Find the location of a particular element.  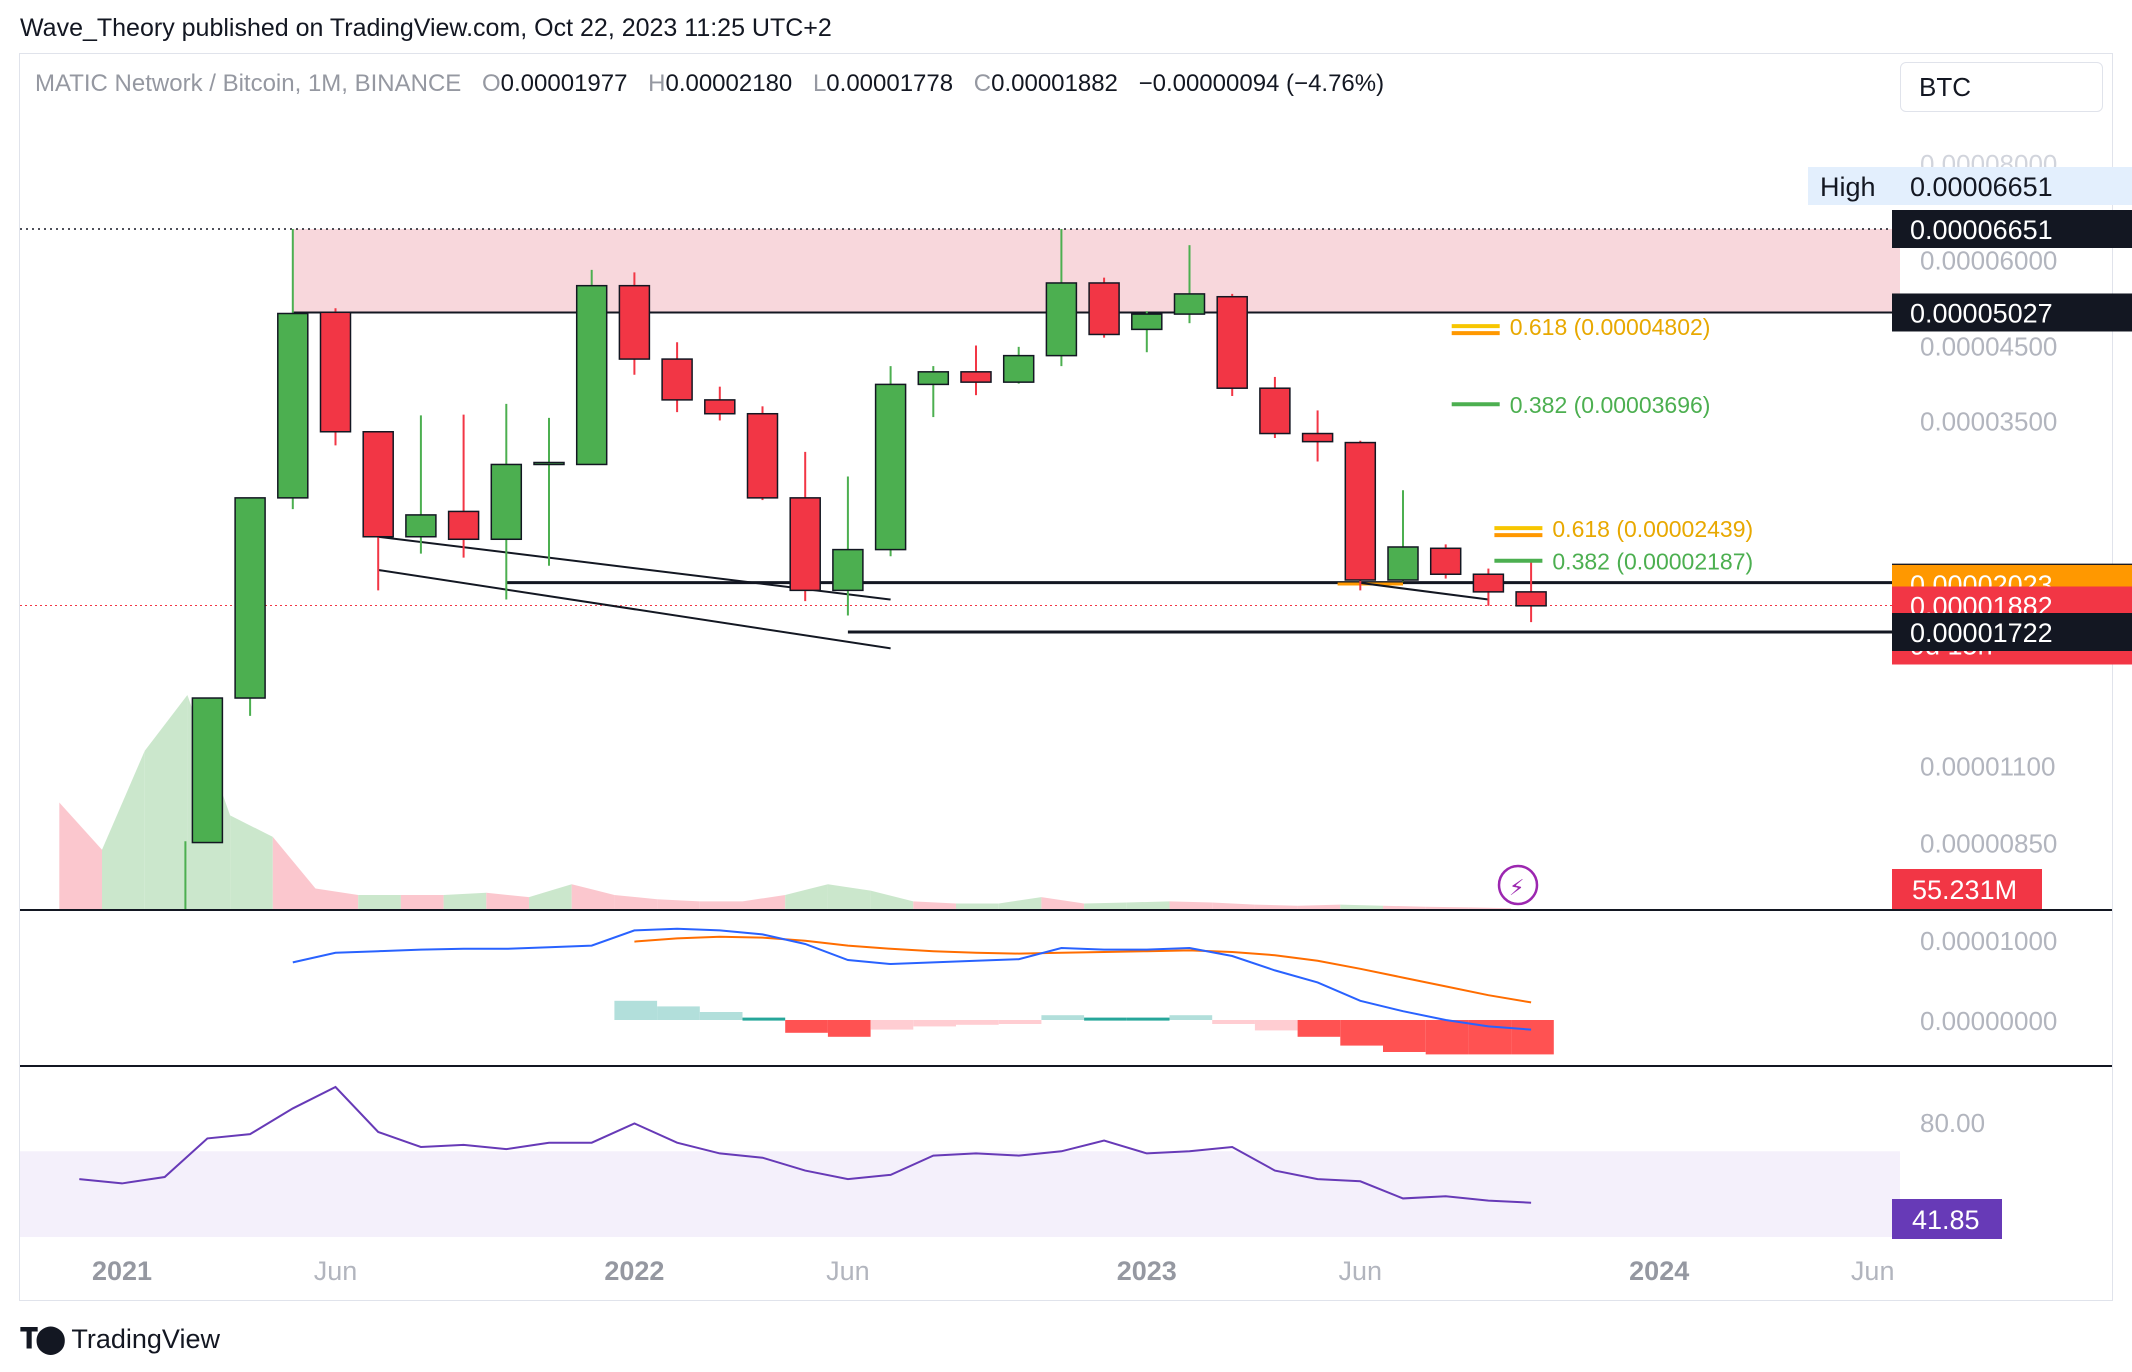

tradingview-logo-icon: 𝐓⬤ is located at coordinates (43, 1338).